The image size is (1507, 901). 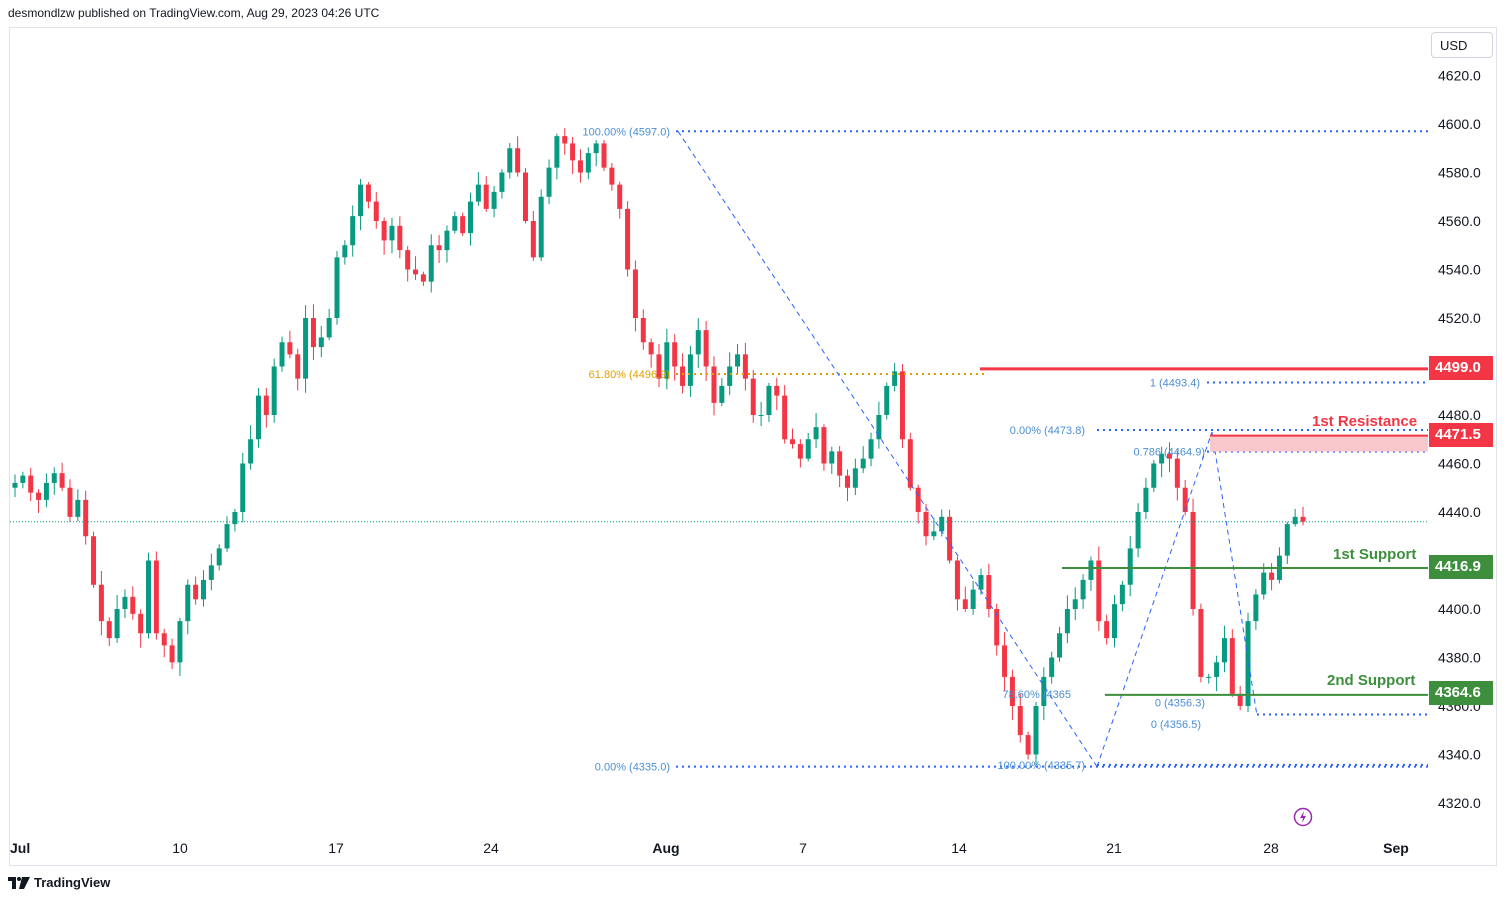 I want to click on x-tick-label: Jul, so click(x=20, y=848).